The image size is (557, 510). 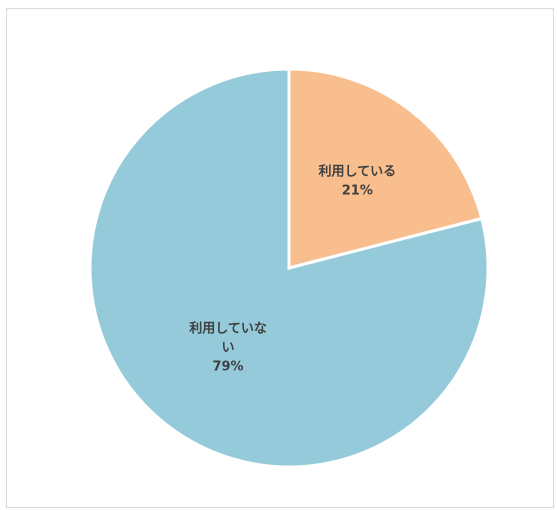 I want to click on data-label-2-line-2: い, so click(x=228, y=348).